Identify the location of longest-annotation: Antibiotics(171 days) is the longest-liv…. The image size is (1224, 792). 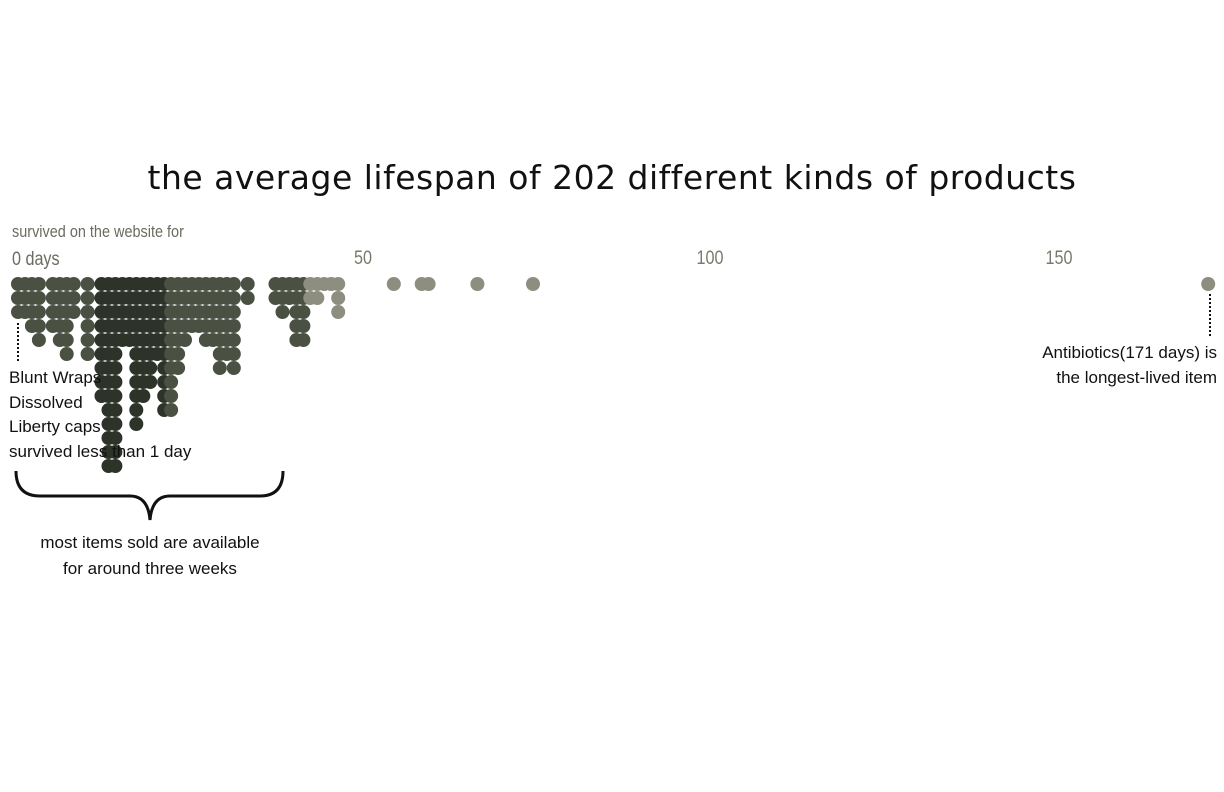
(1129, 365).